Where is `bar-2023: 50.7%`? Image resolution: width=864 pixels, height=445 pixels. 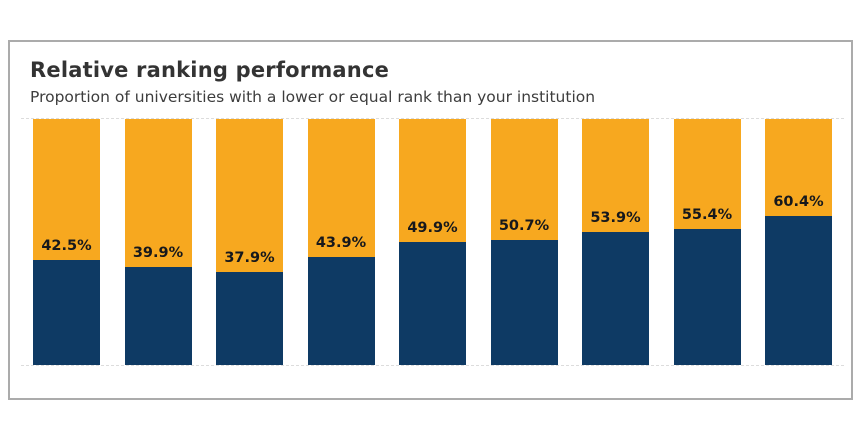 bar-2023: 50.7% is located at coordinates (524, 242).